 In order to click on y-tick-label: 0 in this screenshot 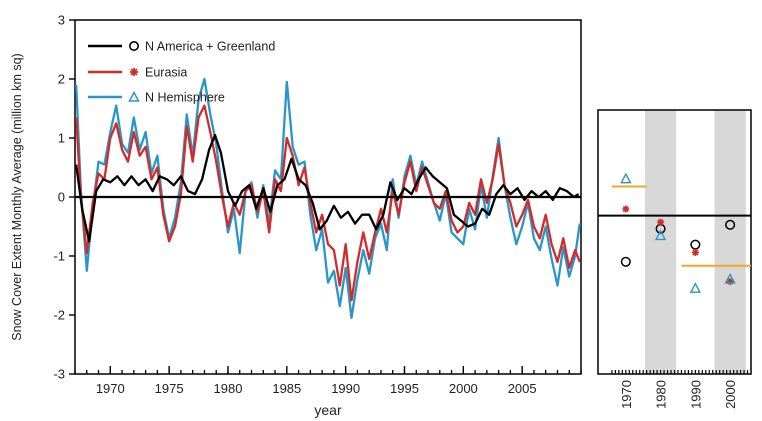, I will do `click(61, 197)`.